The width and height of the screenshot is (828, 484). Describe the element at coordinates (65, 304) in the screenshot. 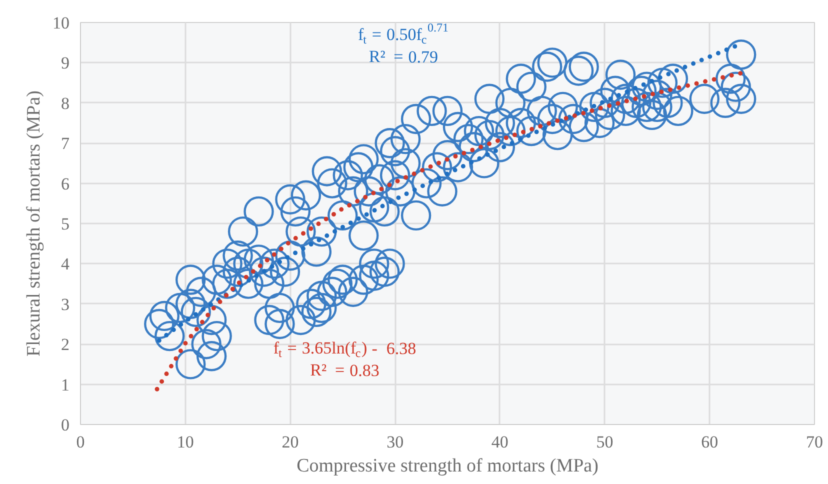

I see `y-tick-label: 3` at that location.